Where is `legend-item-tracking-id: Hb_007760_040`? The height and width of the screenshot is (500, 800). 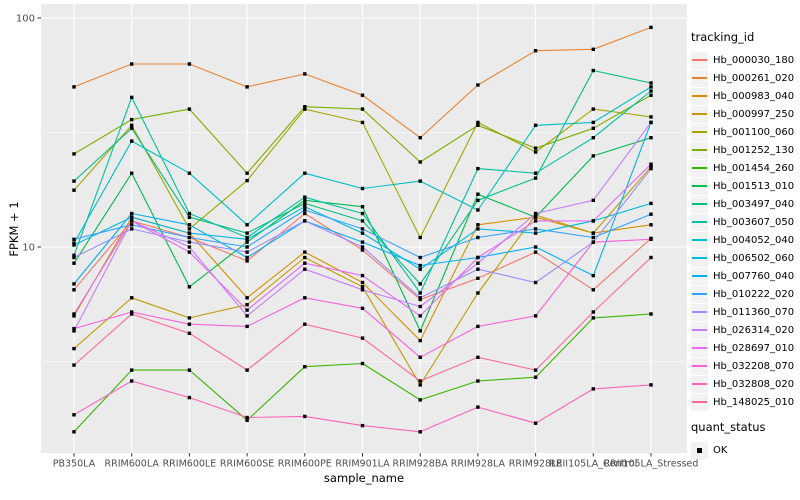
legend-item-tracking-id: Hb_007760_040 is located at coordinates (745, 276).